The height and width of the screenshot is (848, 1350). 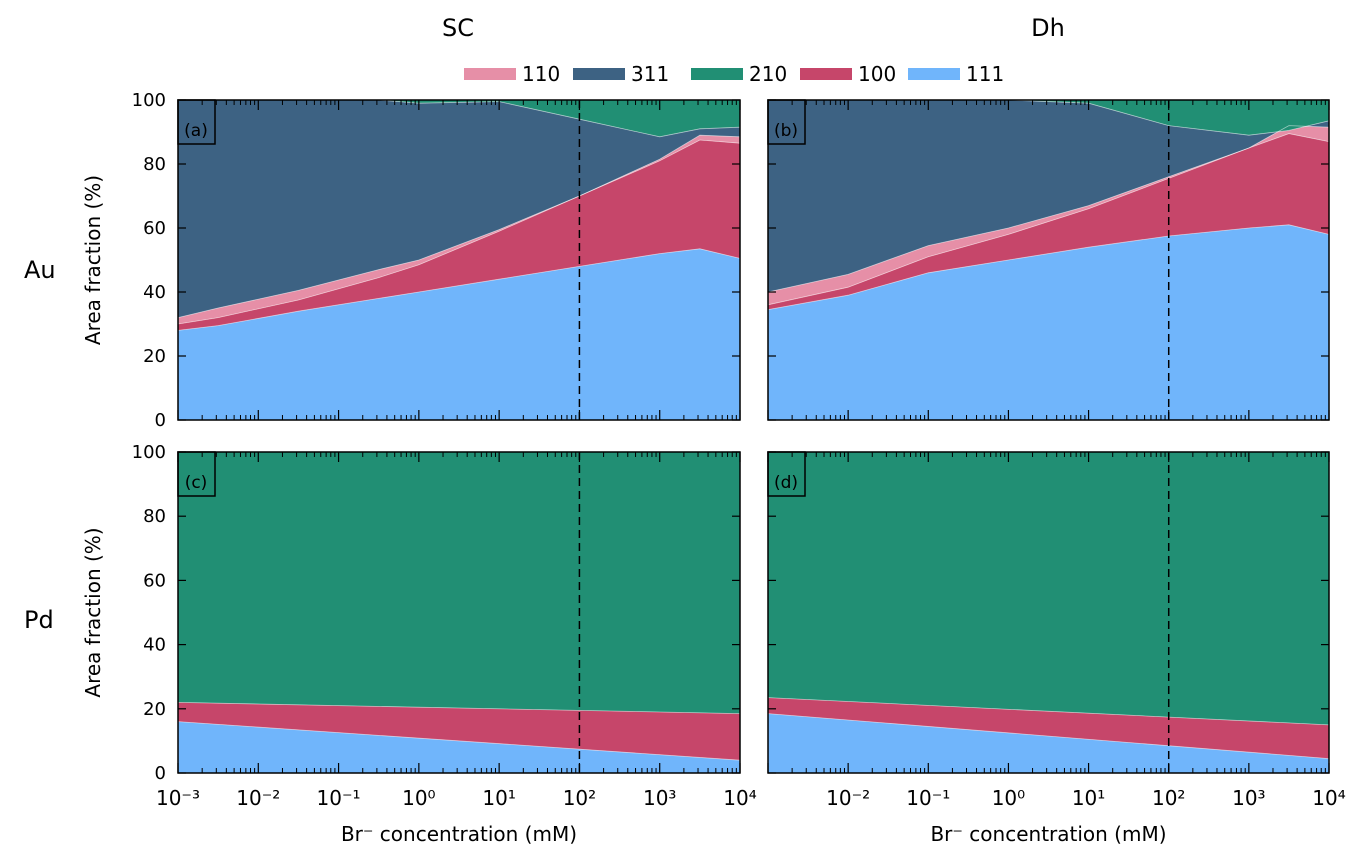 I want to click on legend-label-311: 311, so click(x=650, y=74).